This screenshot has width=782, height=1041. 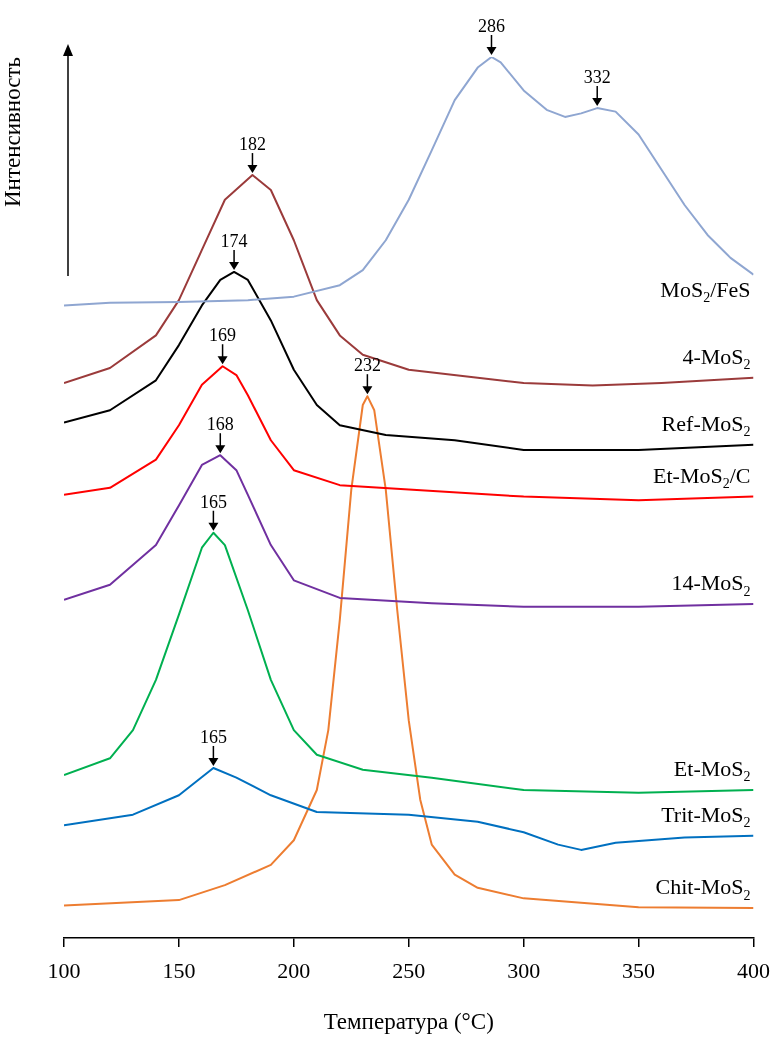 I want to click on y-axis-title: Интенсивность, so click(x=12, y=132).